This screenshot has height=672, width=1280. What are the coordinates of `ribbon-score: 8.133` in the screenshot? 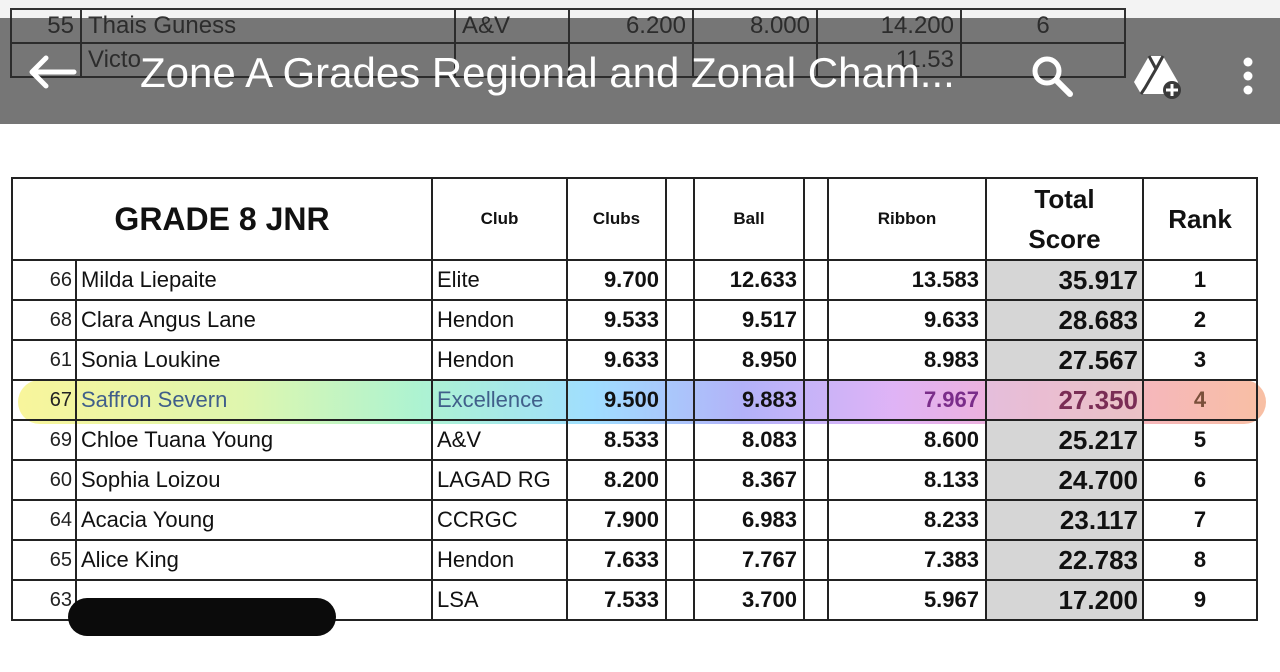 It's located at (907, 480).